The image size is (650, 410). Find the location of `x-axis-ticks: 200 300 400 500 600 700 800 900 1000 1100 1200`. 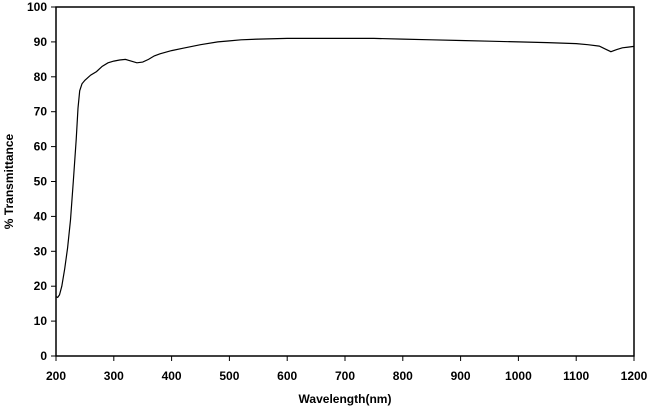

x-axis-ticks: 200 300 400 500 600 700 800 900 1000 1100 1200 is located at coordinates (347, 369).